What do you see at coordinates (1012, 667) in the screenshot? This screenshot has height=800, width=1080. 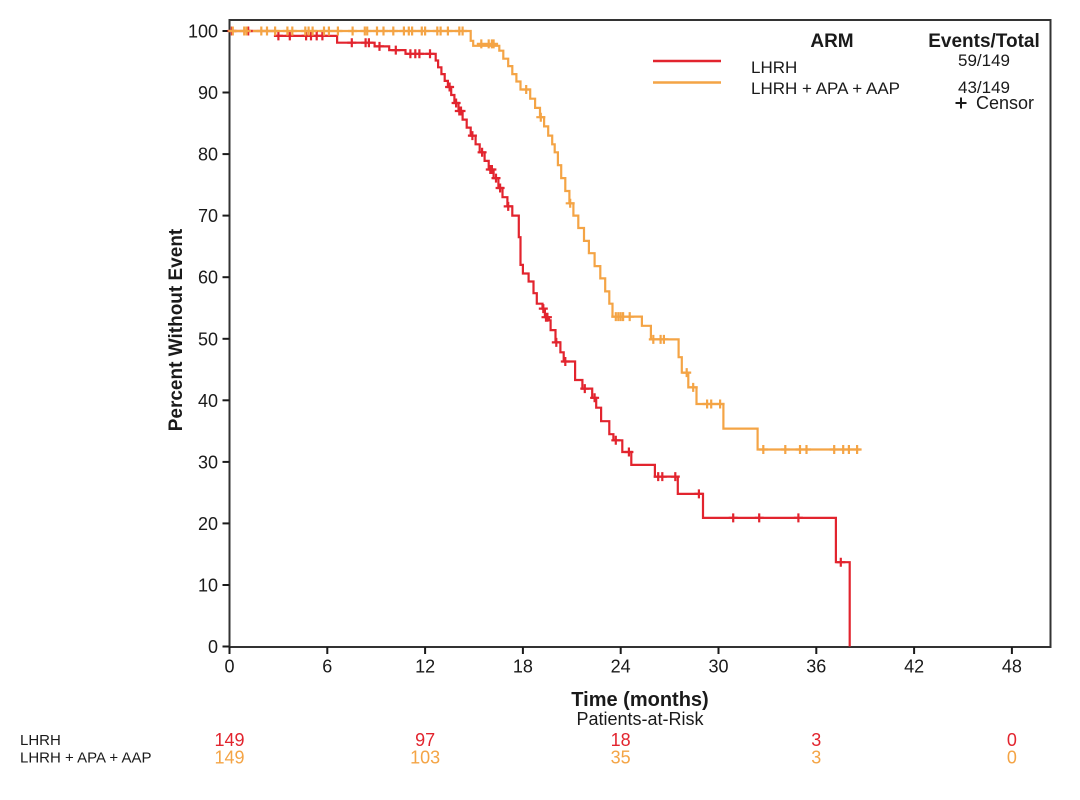 I see `svg-text: 48` at bounding box center [1012, 667].